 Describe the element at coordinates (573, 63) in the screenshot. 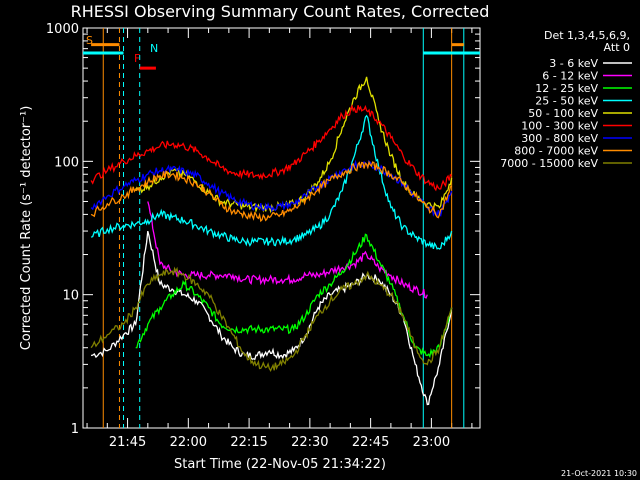

I see `legend-label: 3 - 6 keV` at that location.